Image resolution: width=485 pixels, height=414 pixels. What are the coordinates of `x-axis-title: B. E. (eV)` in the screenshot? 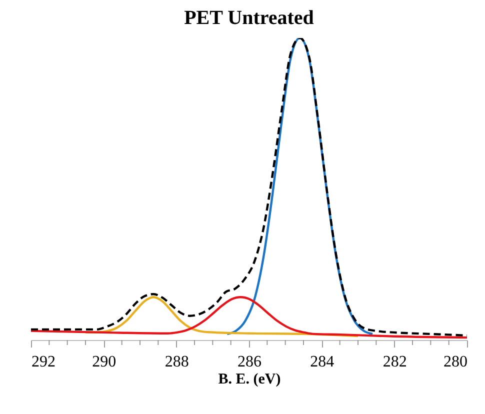 It's located at (249, 380).